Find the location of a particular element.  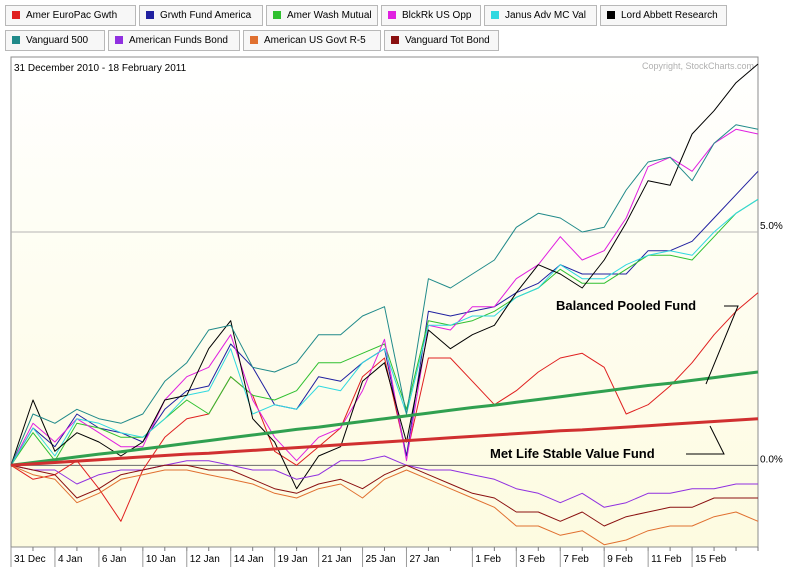

legend-label: Vanguard Tot Bond is located at coordinates (447, 40).